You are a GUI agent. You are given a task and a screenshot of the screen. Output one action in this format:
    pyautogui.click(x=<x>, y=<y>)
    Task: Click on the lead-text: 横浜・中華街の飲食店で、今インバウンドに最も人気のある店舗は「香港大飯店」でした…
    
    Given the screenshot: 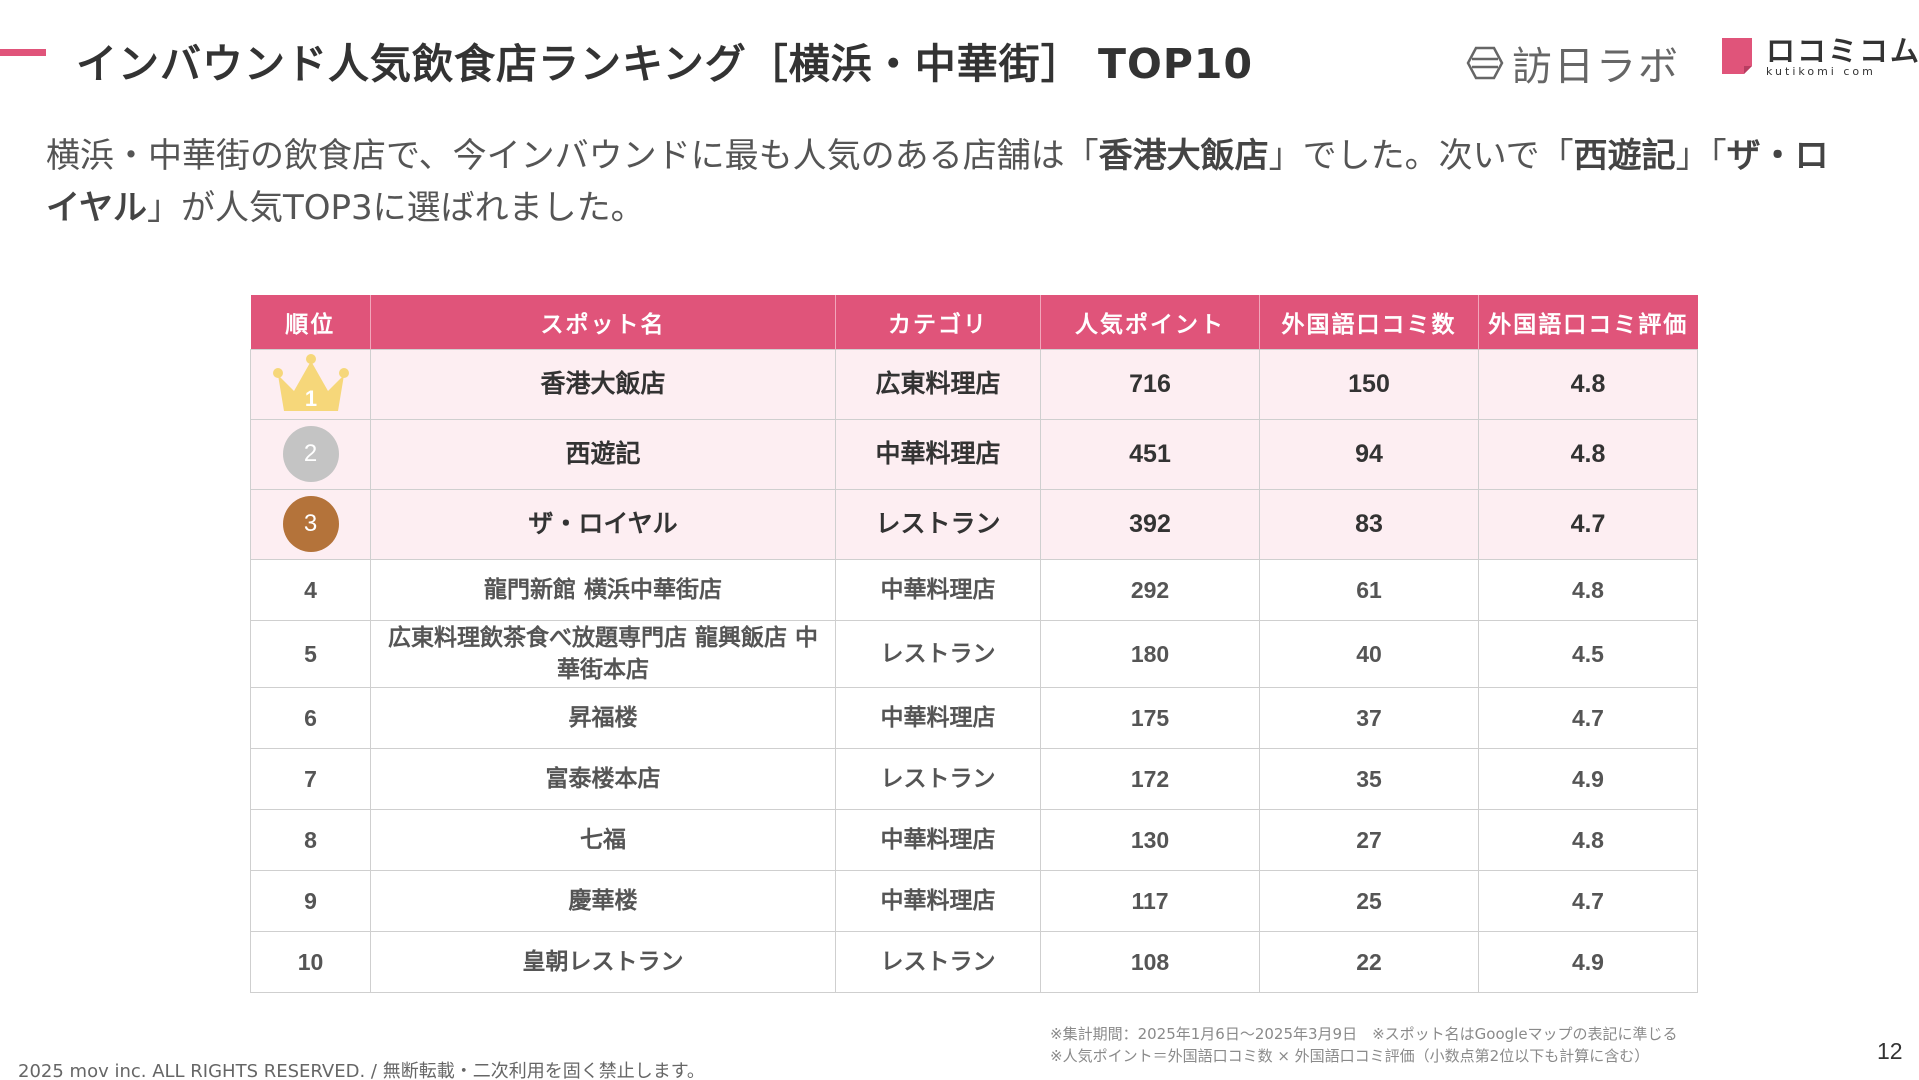 What is the action you would take?
    pyautogui.click(x=946, y=182)
    